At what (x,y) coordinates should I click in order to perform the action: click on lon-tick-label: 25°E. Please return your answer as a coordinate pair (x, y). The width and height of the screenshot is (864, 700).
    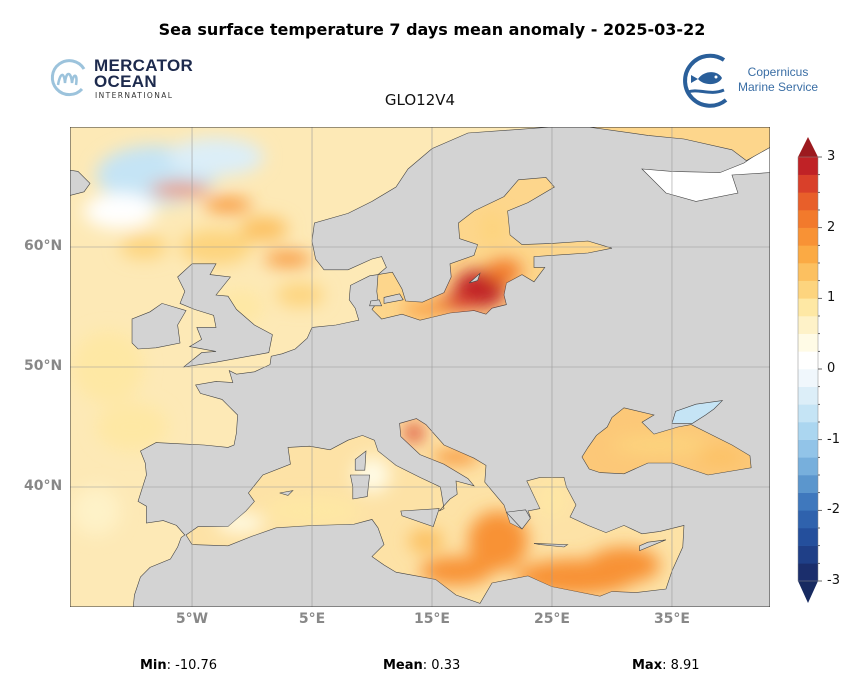
    Looking at the image, I should click on (551, 619).